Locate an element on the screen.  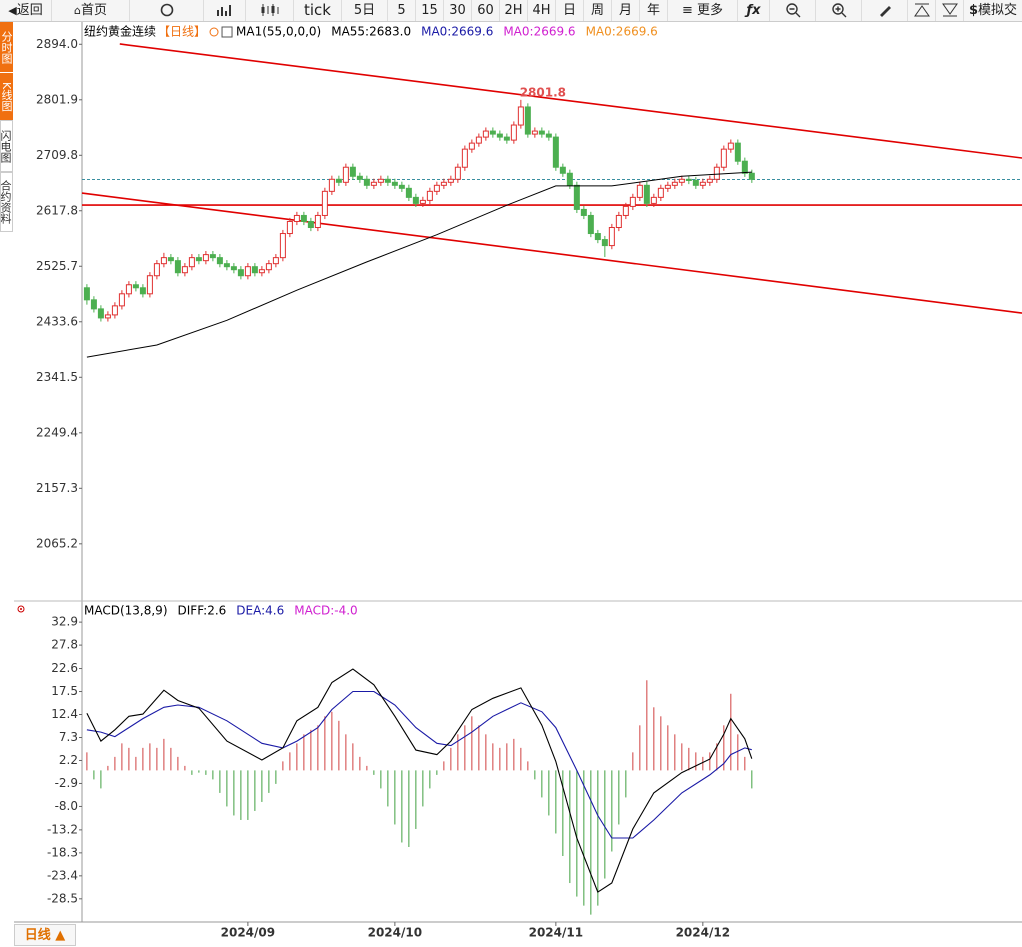
timeshare-button is located at coordinates (225, 10).